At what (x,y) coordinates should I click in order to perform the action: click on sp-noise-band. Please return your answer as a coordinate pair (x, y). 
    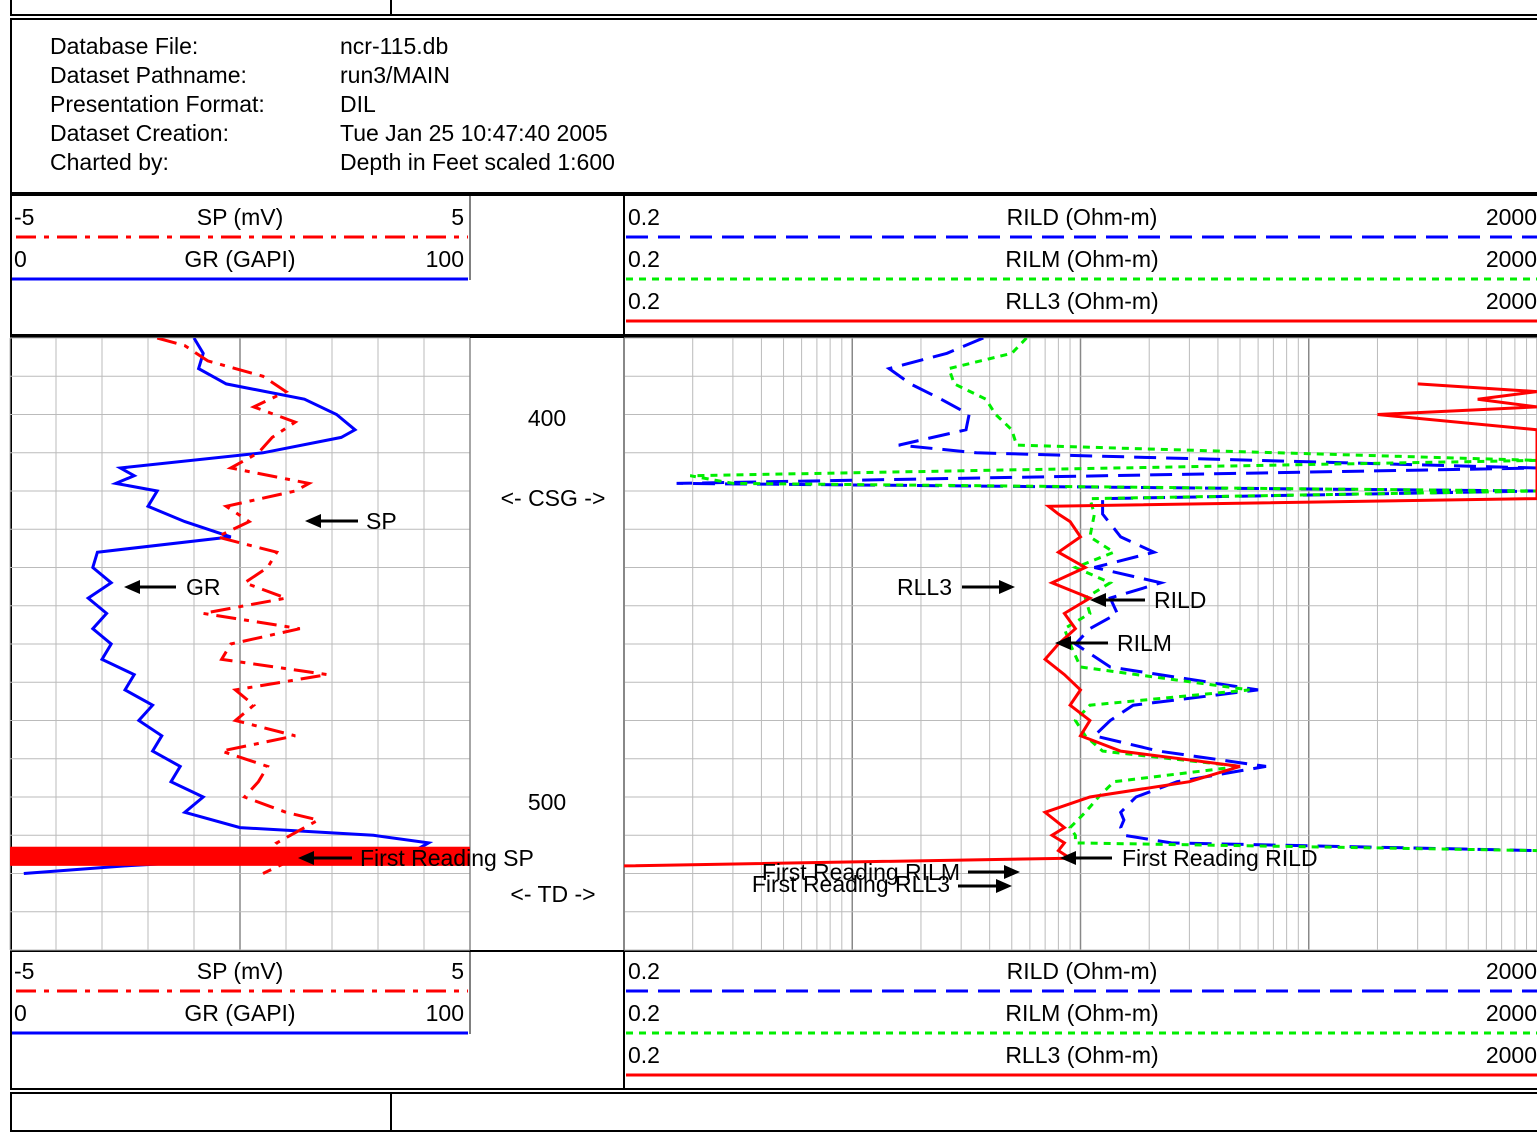
    Looking at the image, I should click on (240, 856).